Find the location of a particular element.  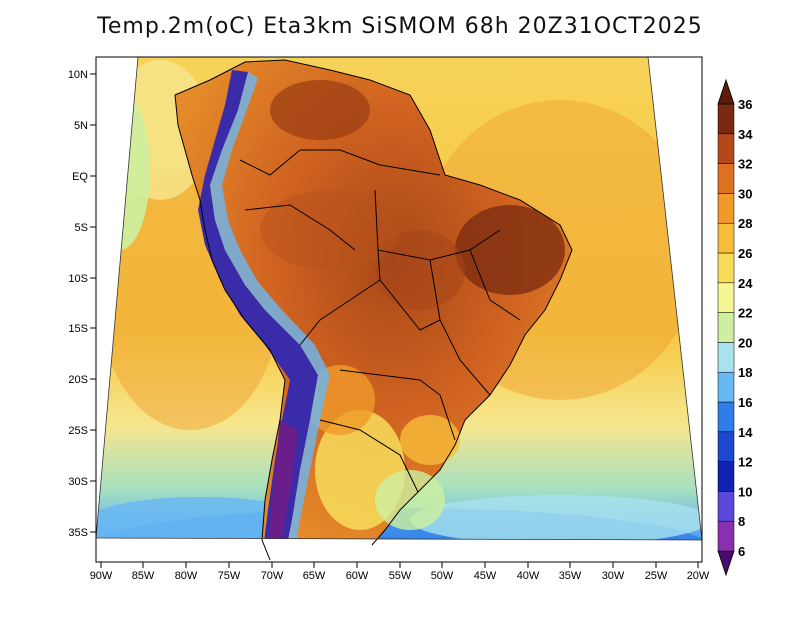

andes-coldest is located at coordinates (283, 480).